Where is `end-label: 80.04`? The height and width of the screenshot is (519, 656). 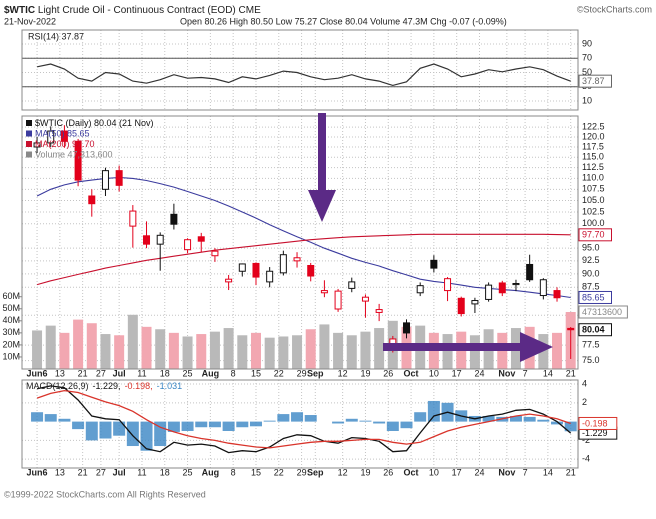
end-label: 80.04 is located at coordinates (593, 330).